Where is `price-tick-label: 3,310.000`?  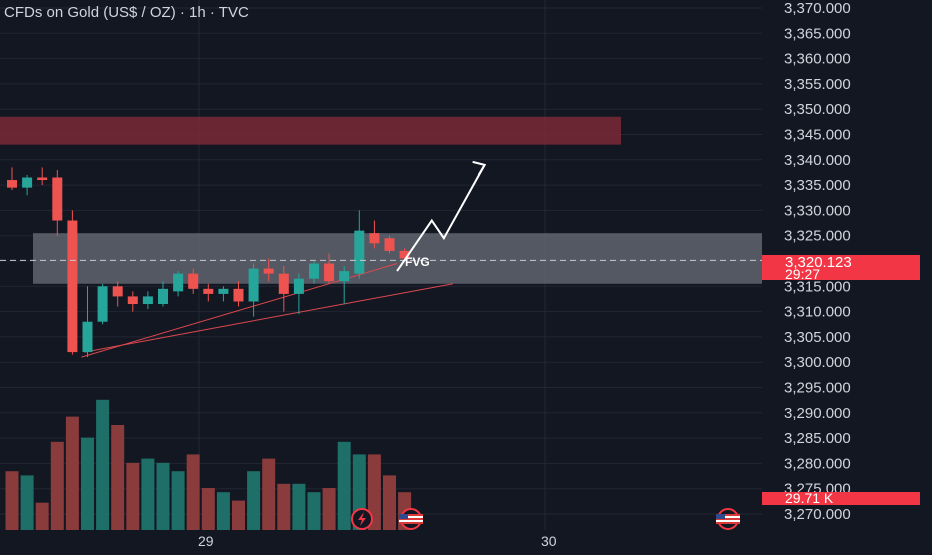
price-tick-label: 3,310.000 is located at coordinates (817, 312).